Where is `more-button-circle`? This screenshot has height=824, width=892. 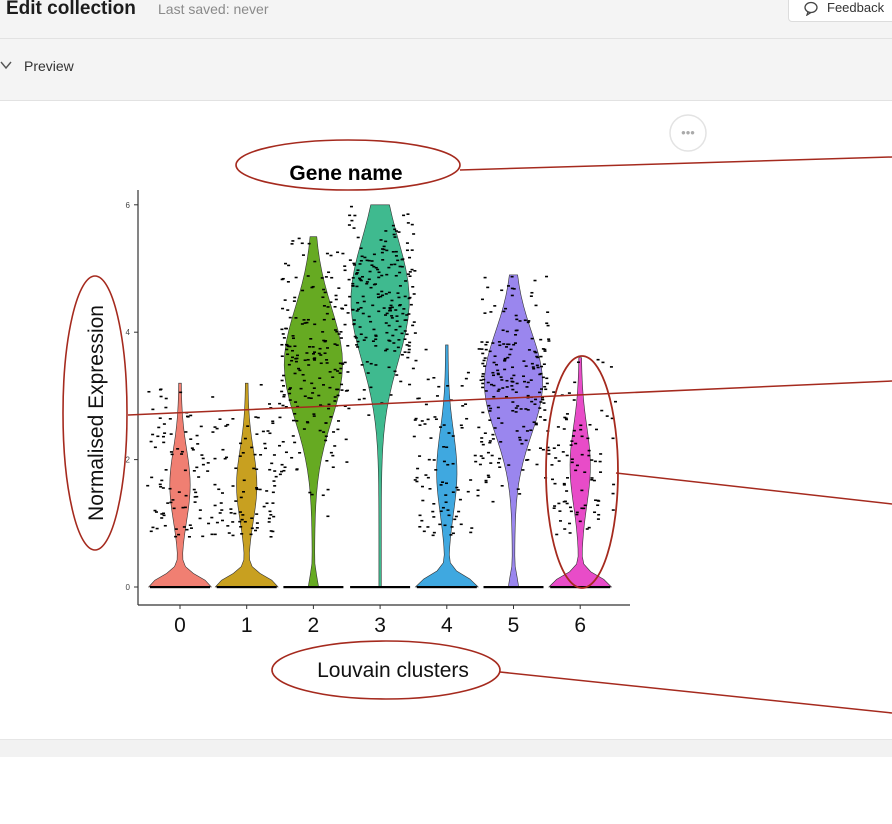
more-button-circle is located at coordinates (688, 133).